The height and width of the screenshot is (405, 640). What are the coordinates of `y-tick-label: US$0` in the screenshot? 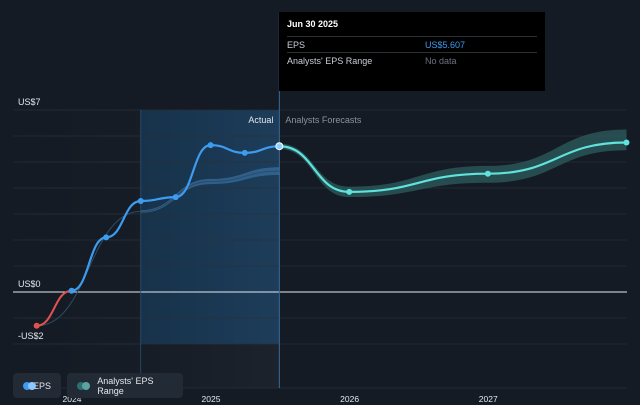 It's located at (29, 284).